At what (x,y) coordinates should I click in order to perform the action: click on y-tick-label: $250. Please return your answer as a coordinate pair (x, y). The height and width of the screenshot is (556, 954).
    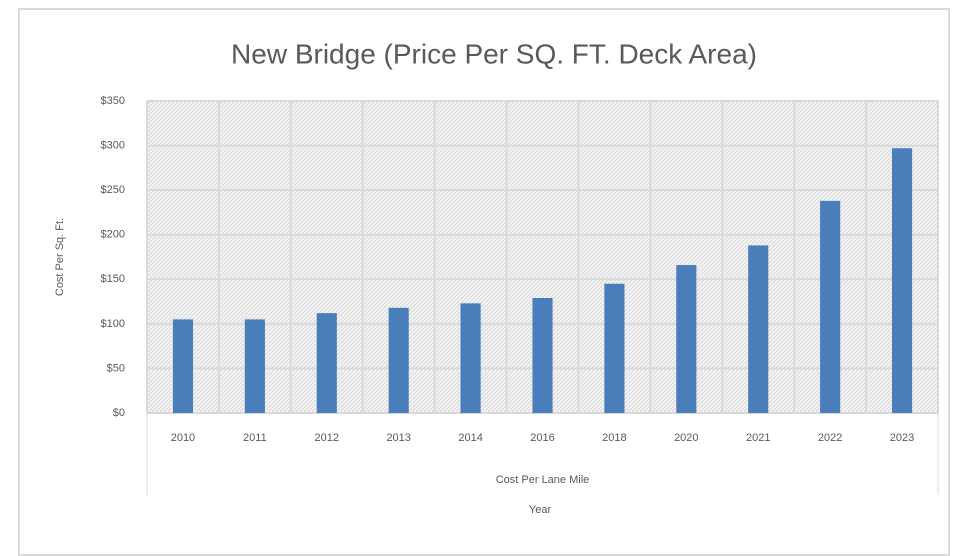
    Looking at the image, I should click on (113, 190).